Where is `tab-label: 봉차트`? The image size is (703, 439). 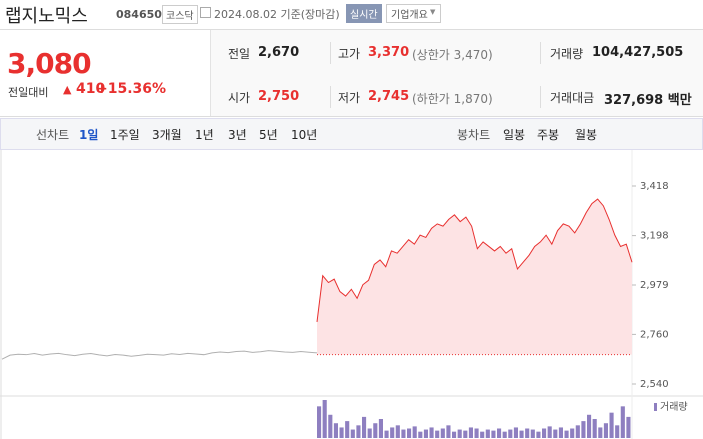 tab-label: 봉차트 is located at coordinates (474, 135).